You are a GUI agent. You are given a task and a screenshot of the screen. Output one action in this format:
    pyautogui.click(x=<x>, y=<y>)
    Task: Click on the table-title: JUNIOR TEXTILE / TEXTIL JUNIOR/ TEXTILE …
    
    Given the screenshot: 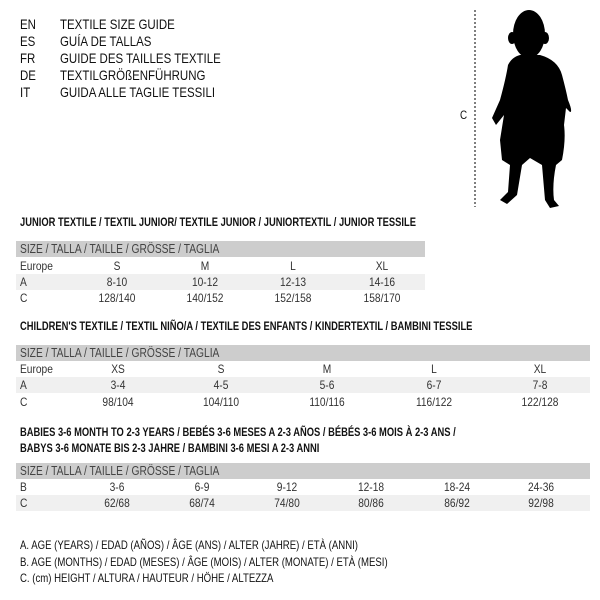 What is the action you would take?
    pyautogui.click(x=218, y=222)
    